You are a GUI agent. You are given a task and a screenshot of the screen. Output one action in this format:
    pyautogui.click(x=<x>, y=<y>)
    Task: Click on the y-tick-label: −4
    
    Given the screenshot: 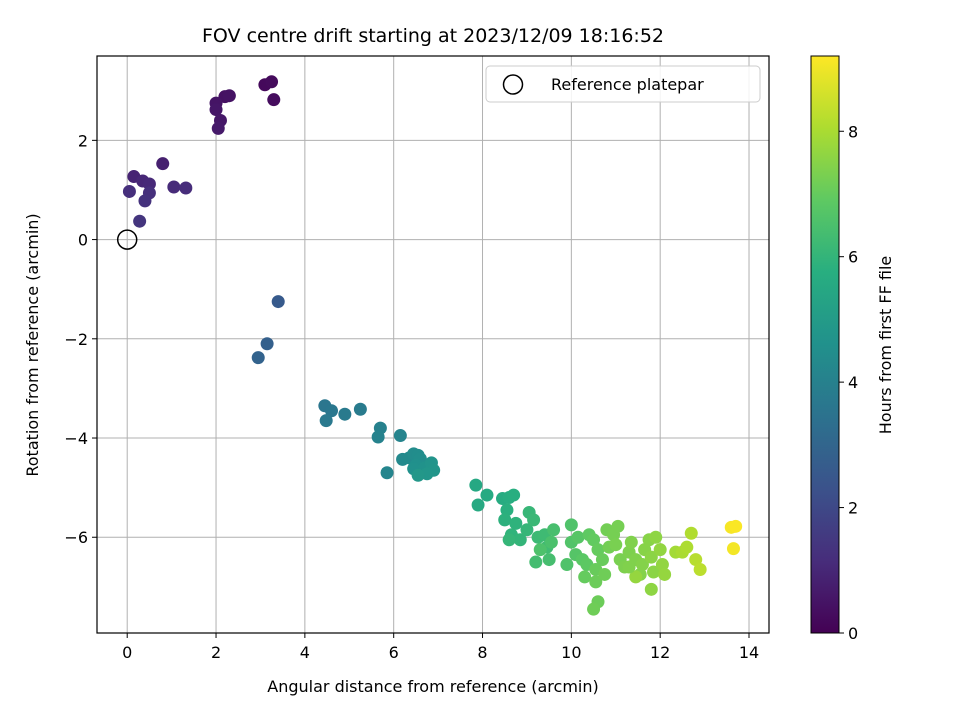 What is the action you would take?
    pyautogui.click(x=76, y=438)
    